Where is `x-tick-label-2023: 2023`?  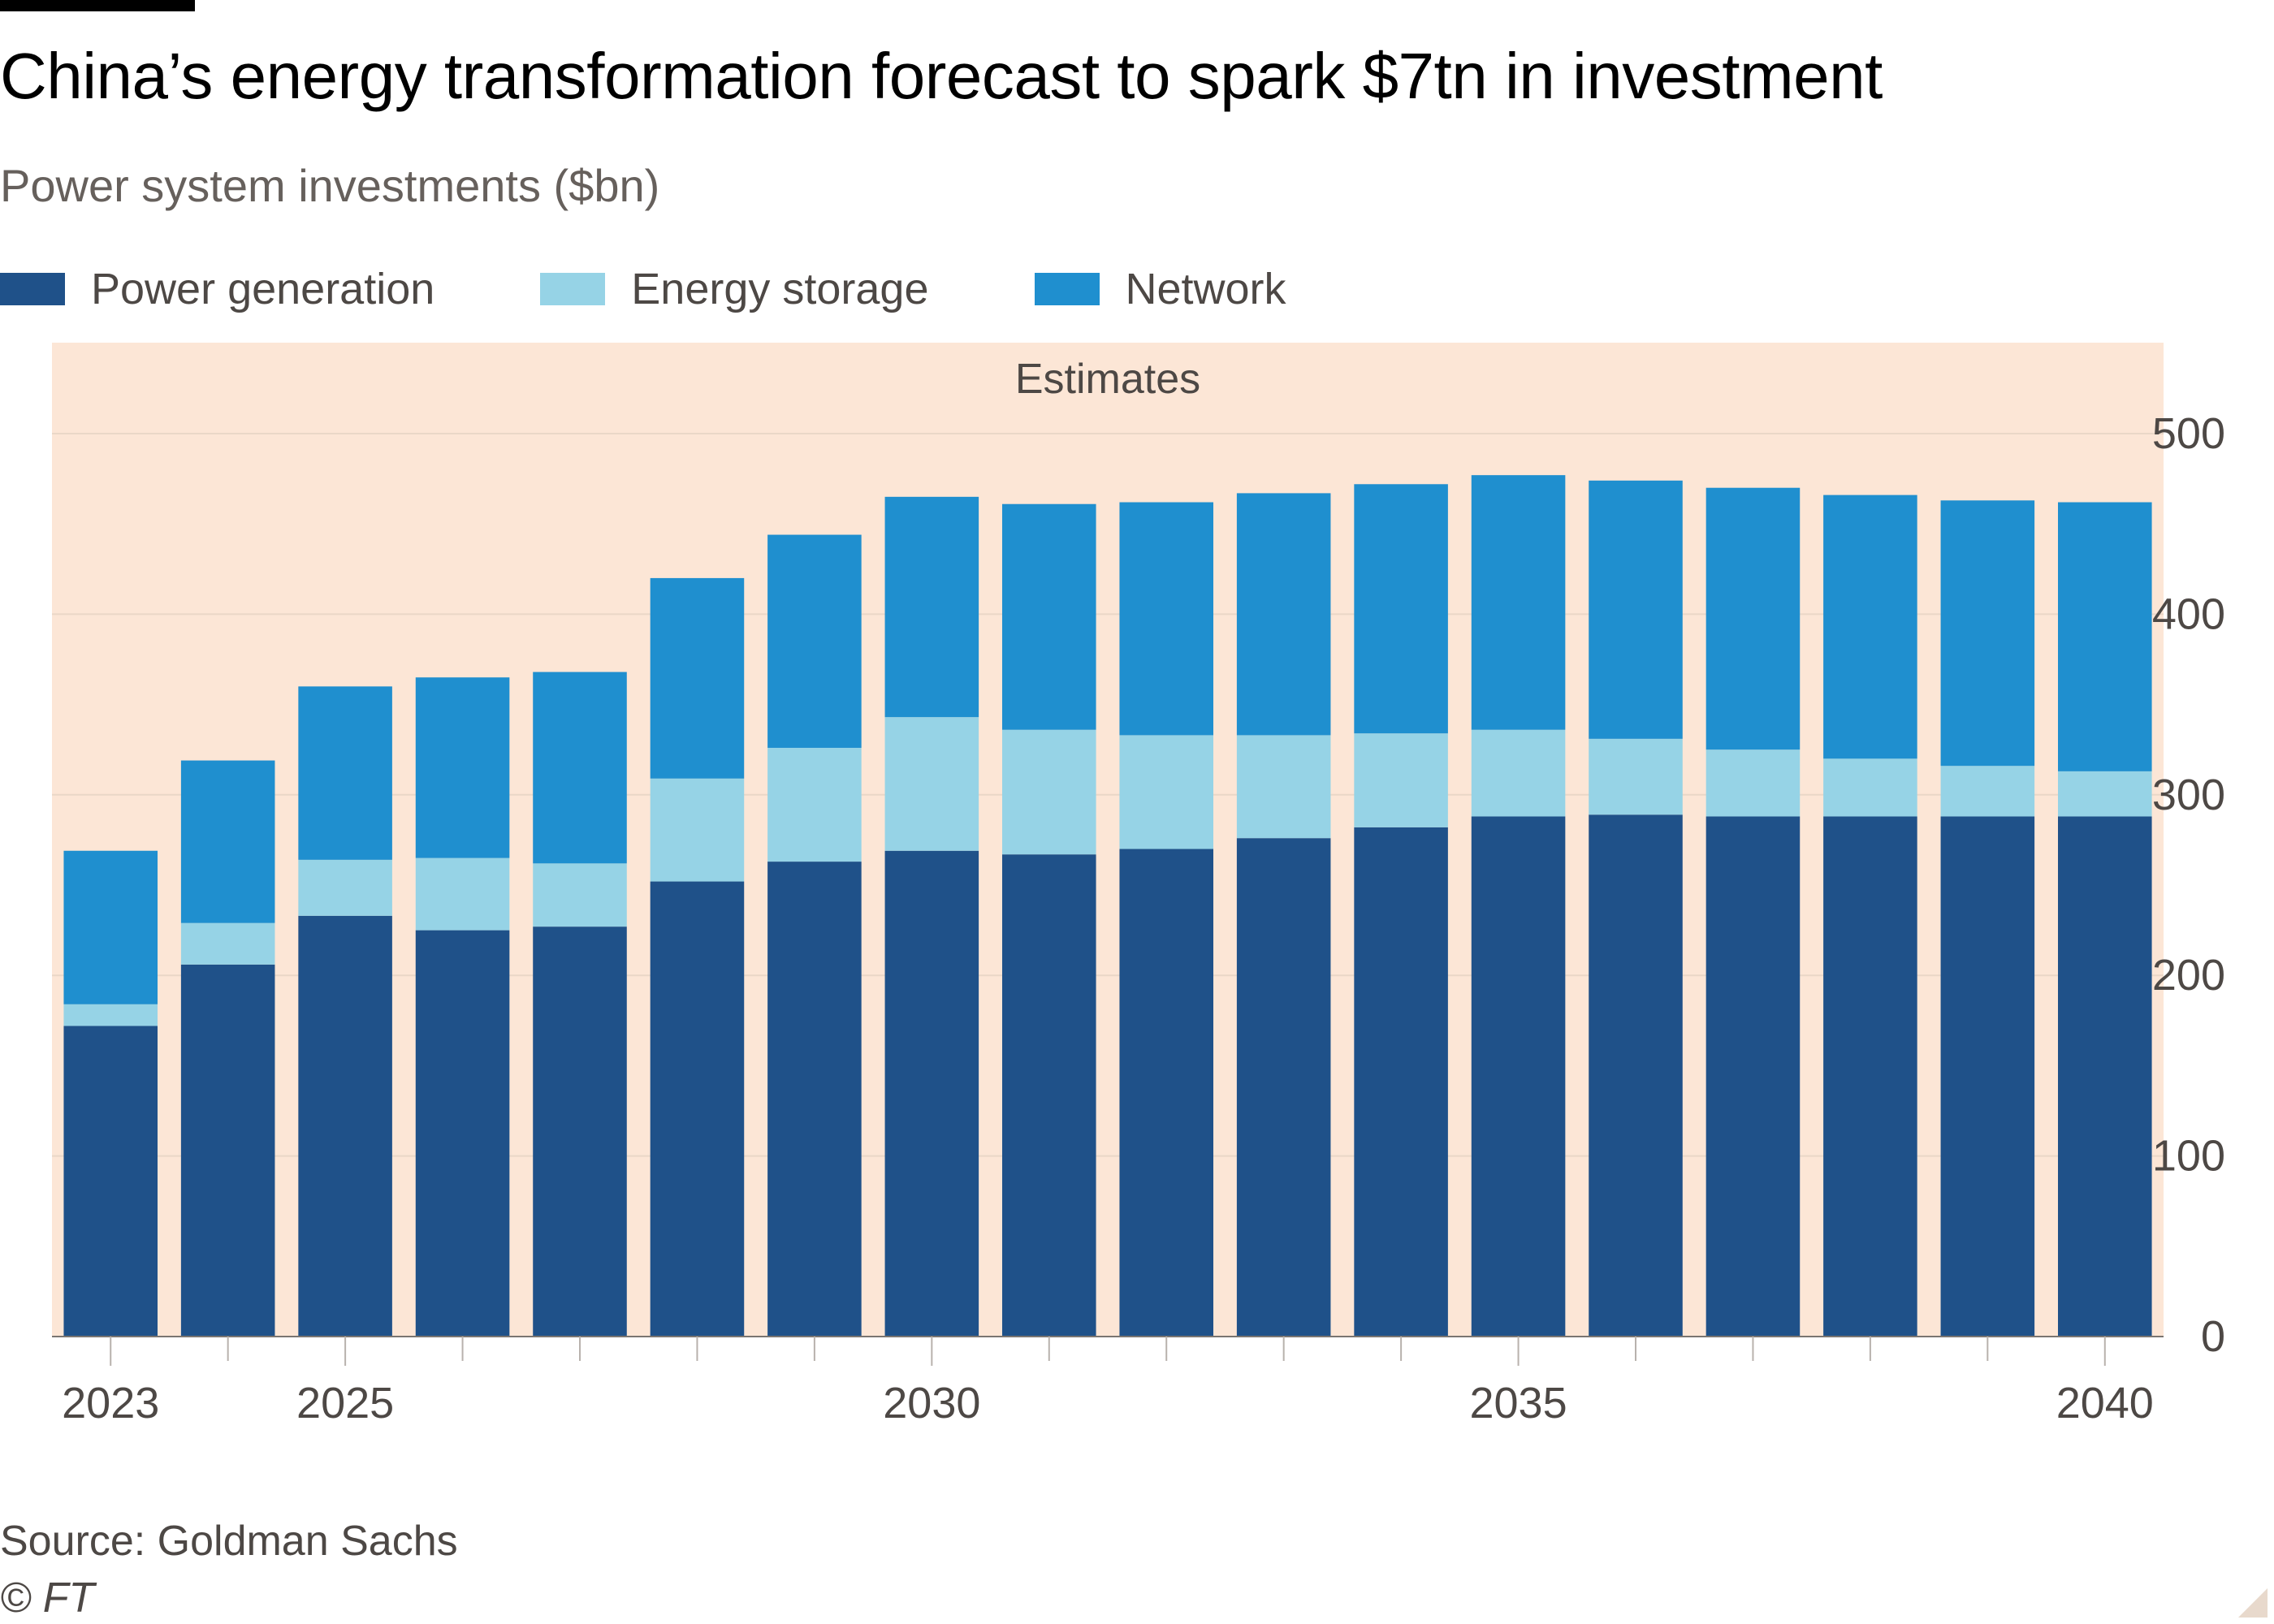 x-tick-label-2023: 2023 is located at coordinates (111, 1403).